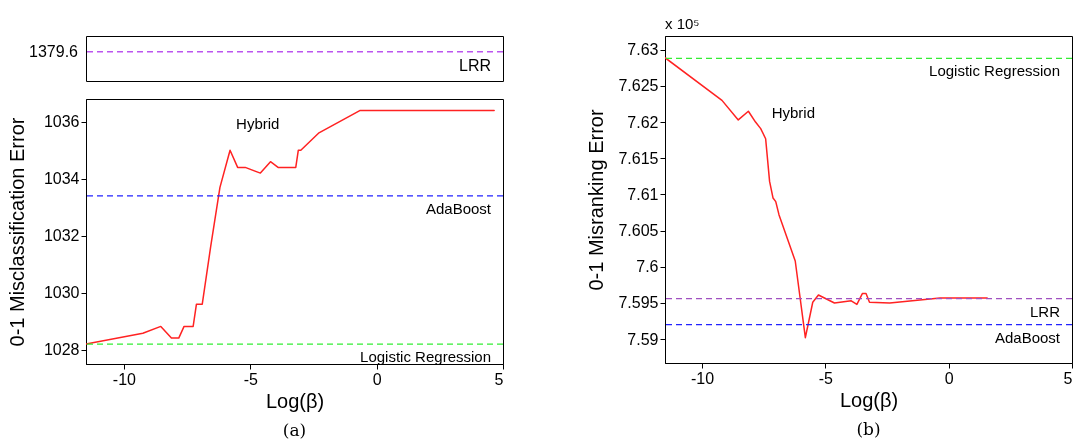 Image resolution: width=1078 pixels, height=448 pixels. What do you see at coordinates (643, 50) in the screenshot?
I see `y-tick-label: 7.63` at bounding box center [643, 50].